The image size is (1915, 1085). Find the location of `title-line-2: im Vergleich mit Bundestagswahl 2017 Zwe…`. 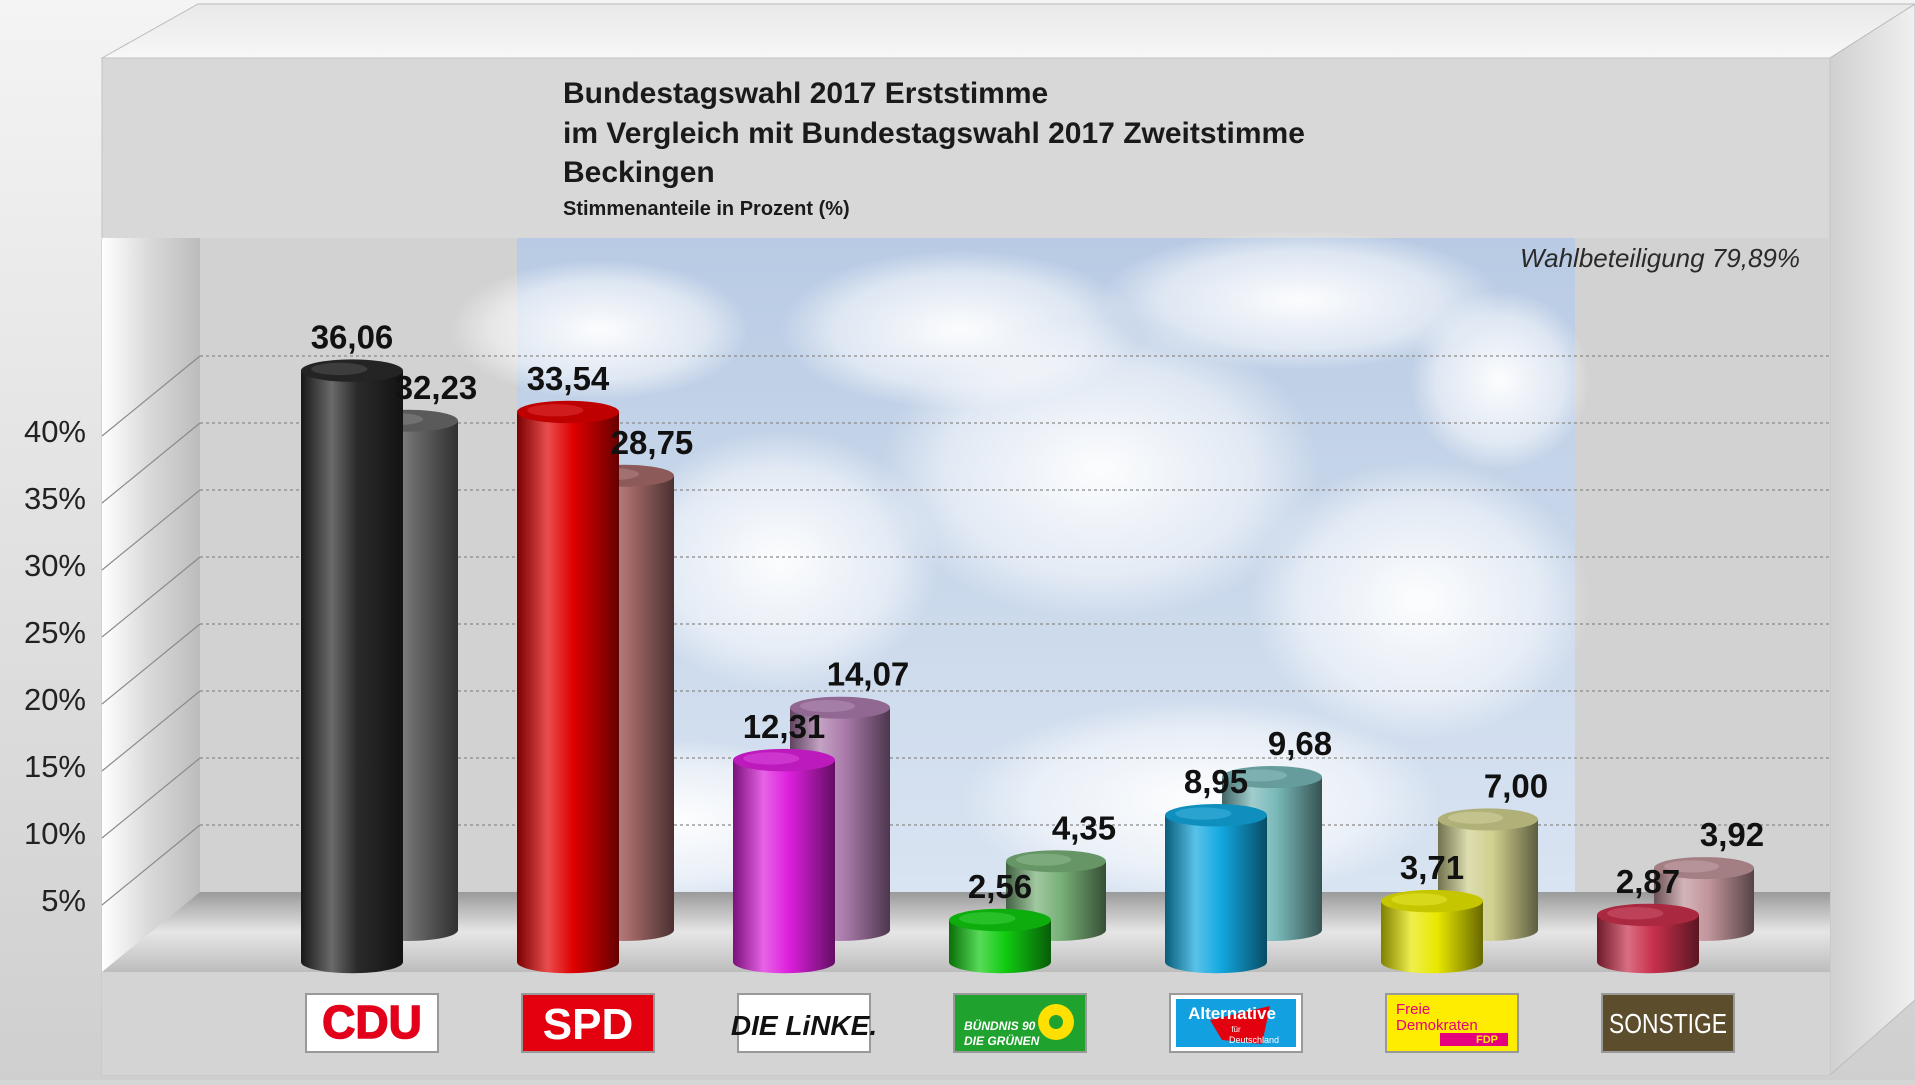

title-line-2: im Vergleich mit Bundestagswahl 2017 Zwe… is located at coordinates (934, 133).